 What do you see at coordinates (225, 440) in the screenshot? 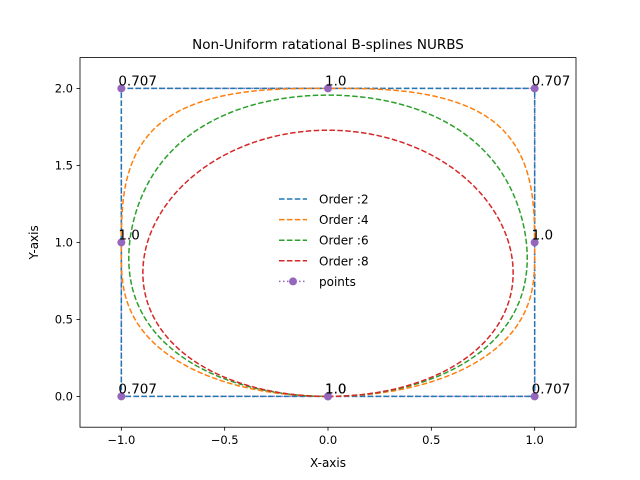
I see `x-tick-label: −0.5` at bounding box center [225, 440].